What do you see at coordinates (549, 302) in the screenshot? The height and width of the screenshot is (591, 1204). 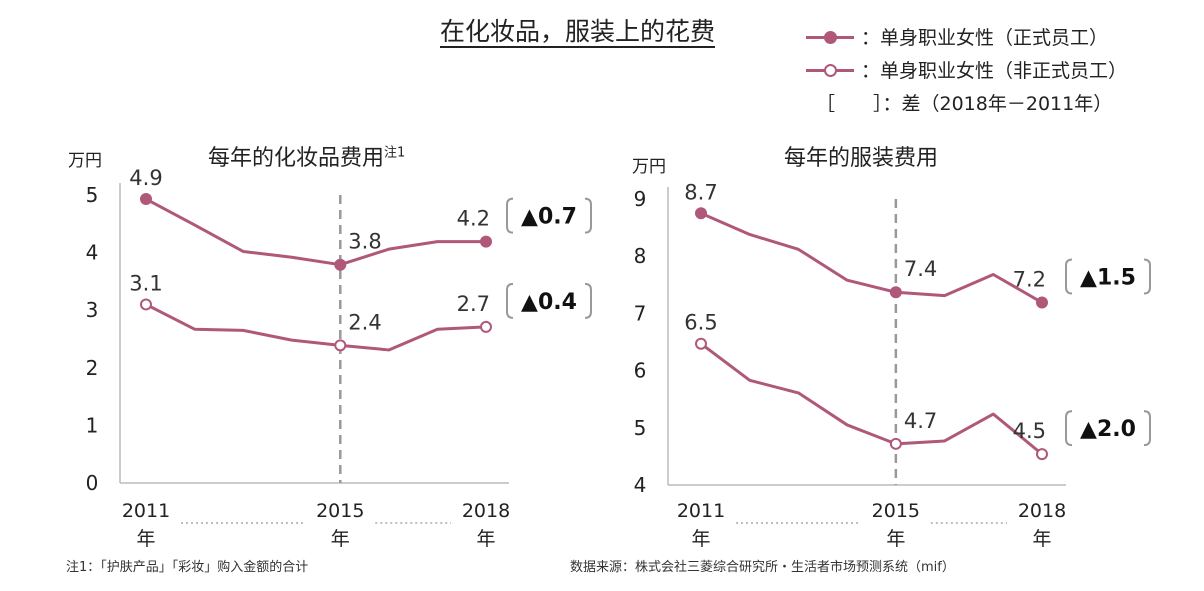 I see `diff-label: ▲0.4` at bounding box center [549, 302].